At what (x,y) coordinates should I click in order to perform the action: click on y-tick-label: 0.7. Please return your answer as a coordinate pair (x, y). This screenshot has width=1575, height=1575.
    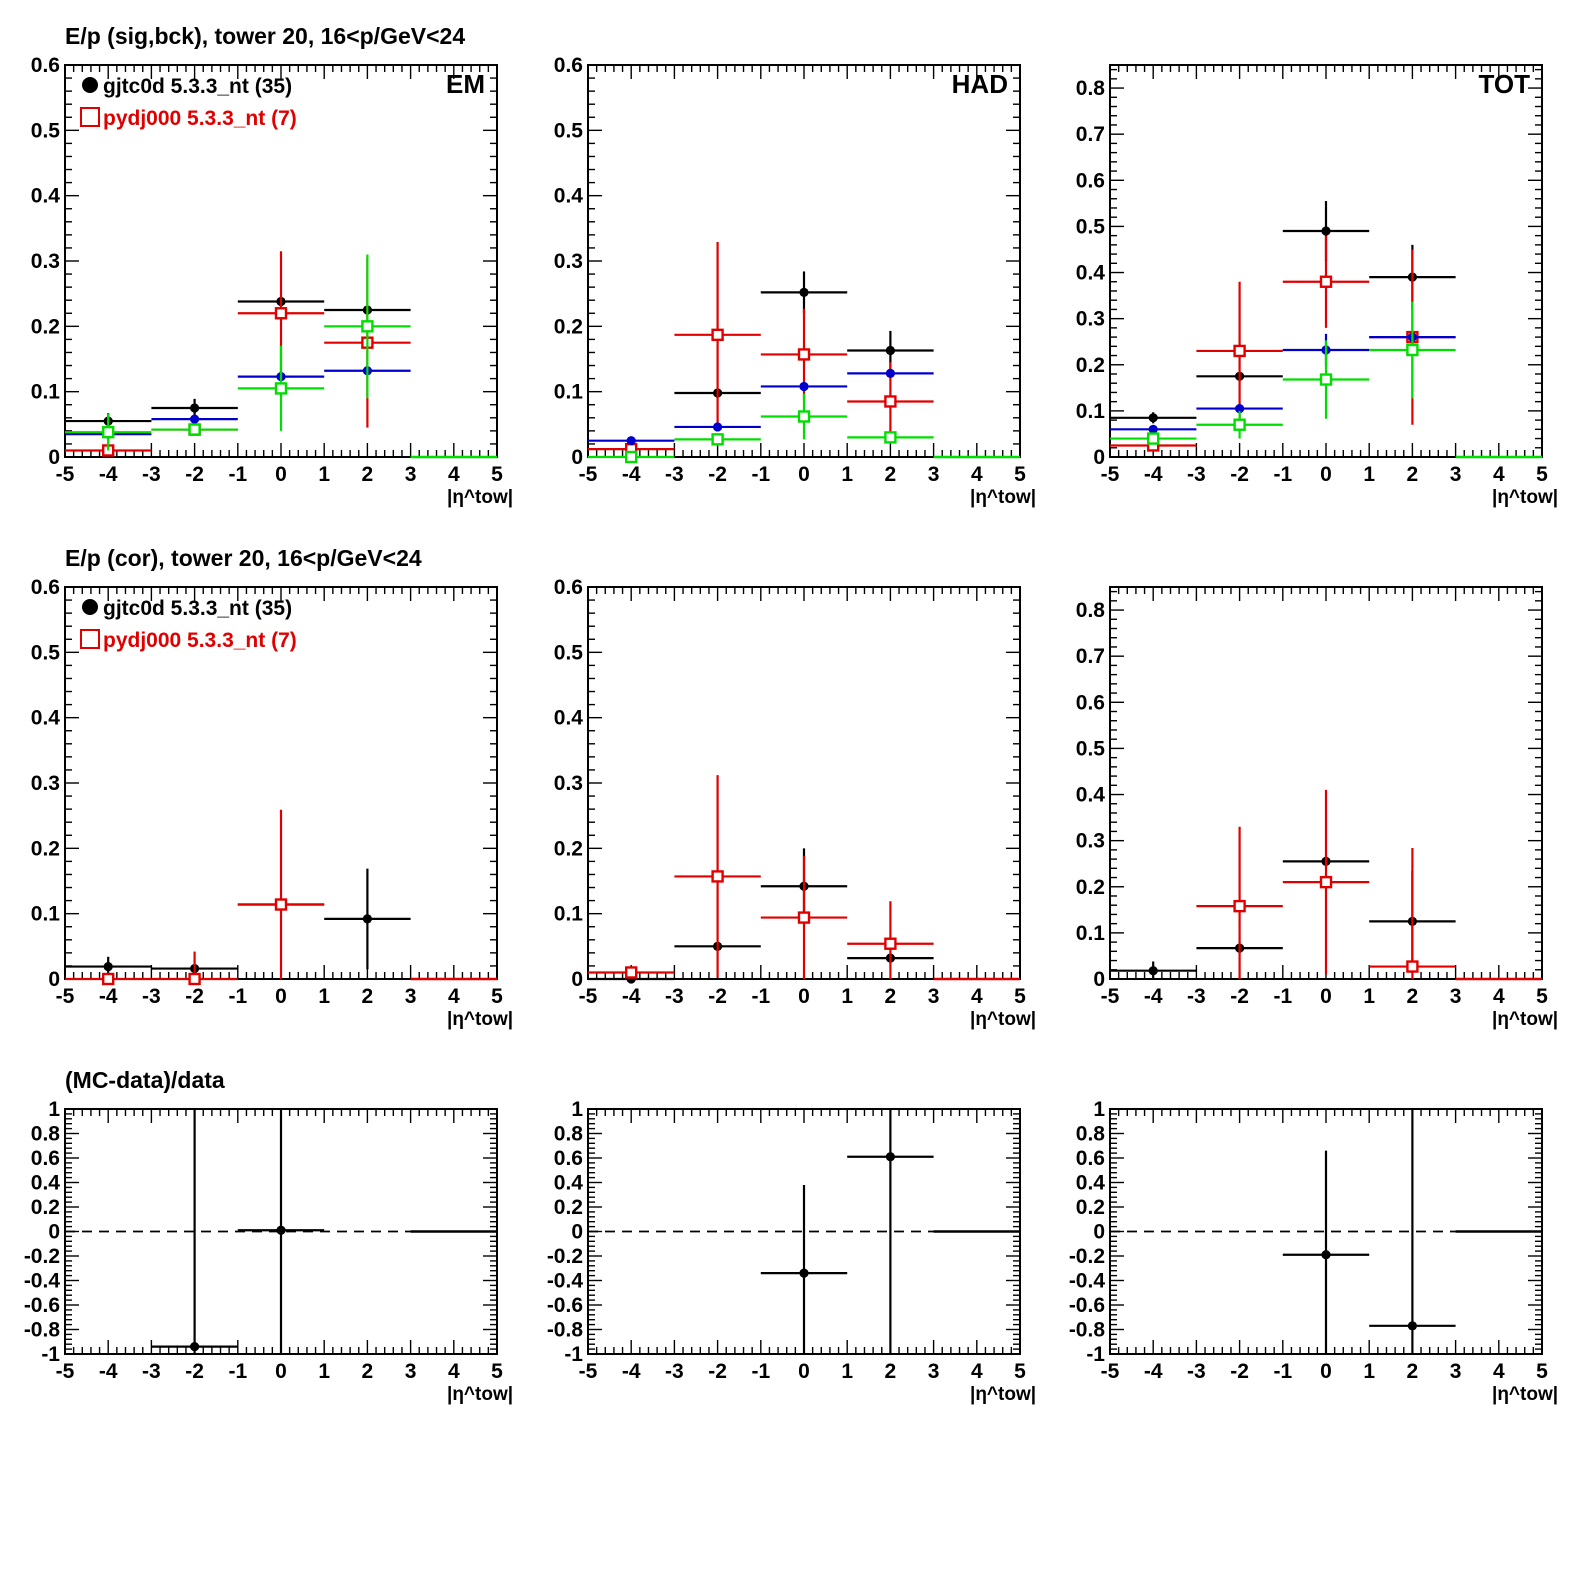
    Looking at the image, I should click on (1090, 134).